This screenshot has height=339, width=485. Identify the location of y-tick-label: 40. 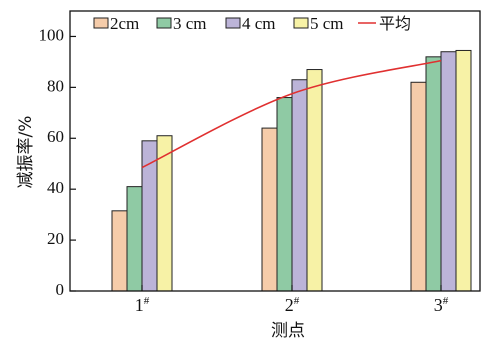
(55, 187).